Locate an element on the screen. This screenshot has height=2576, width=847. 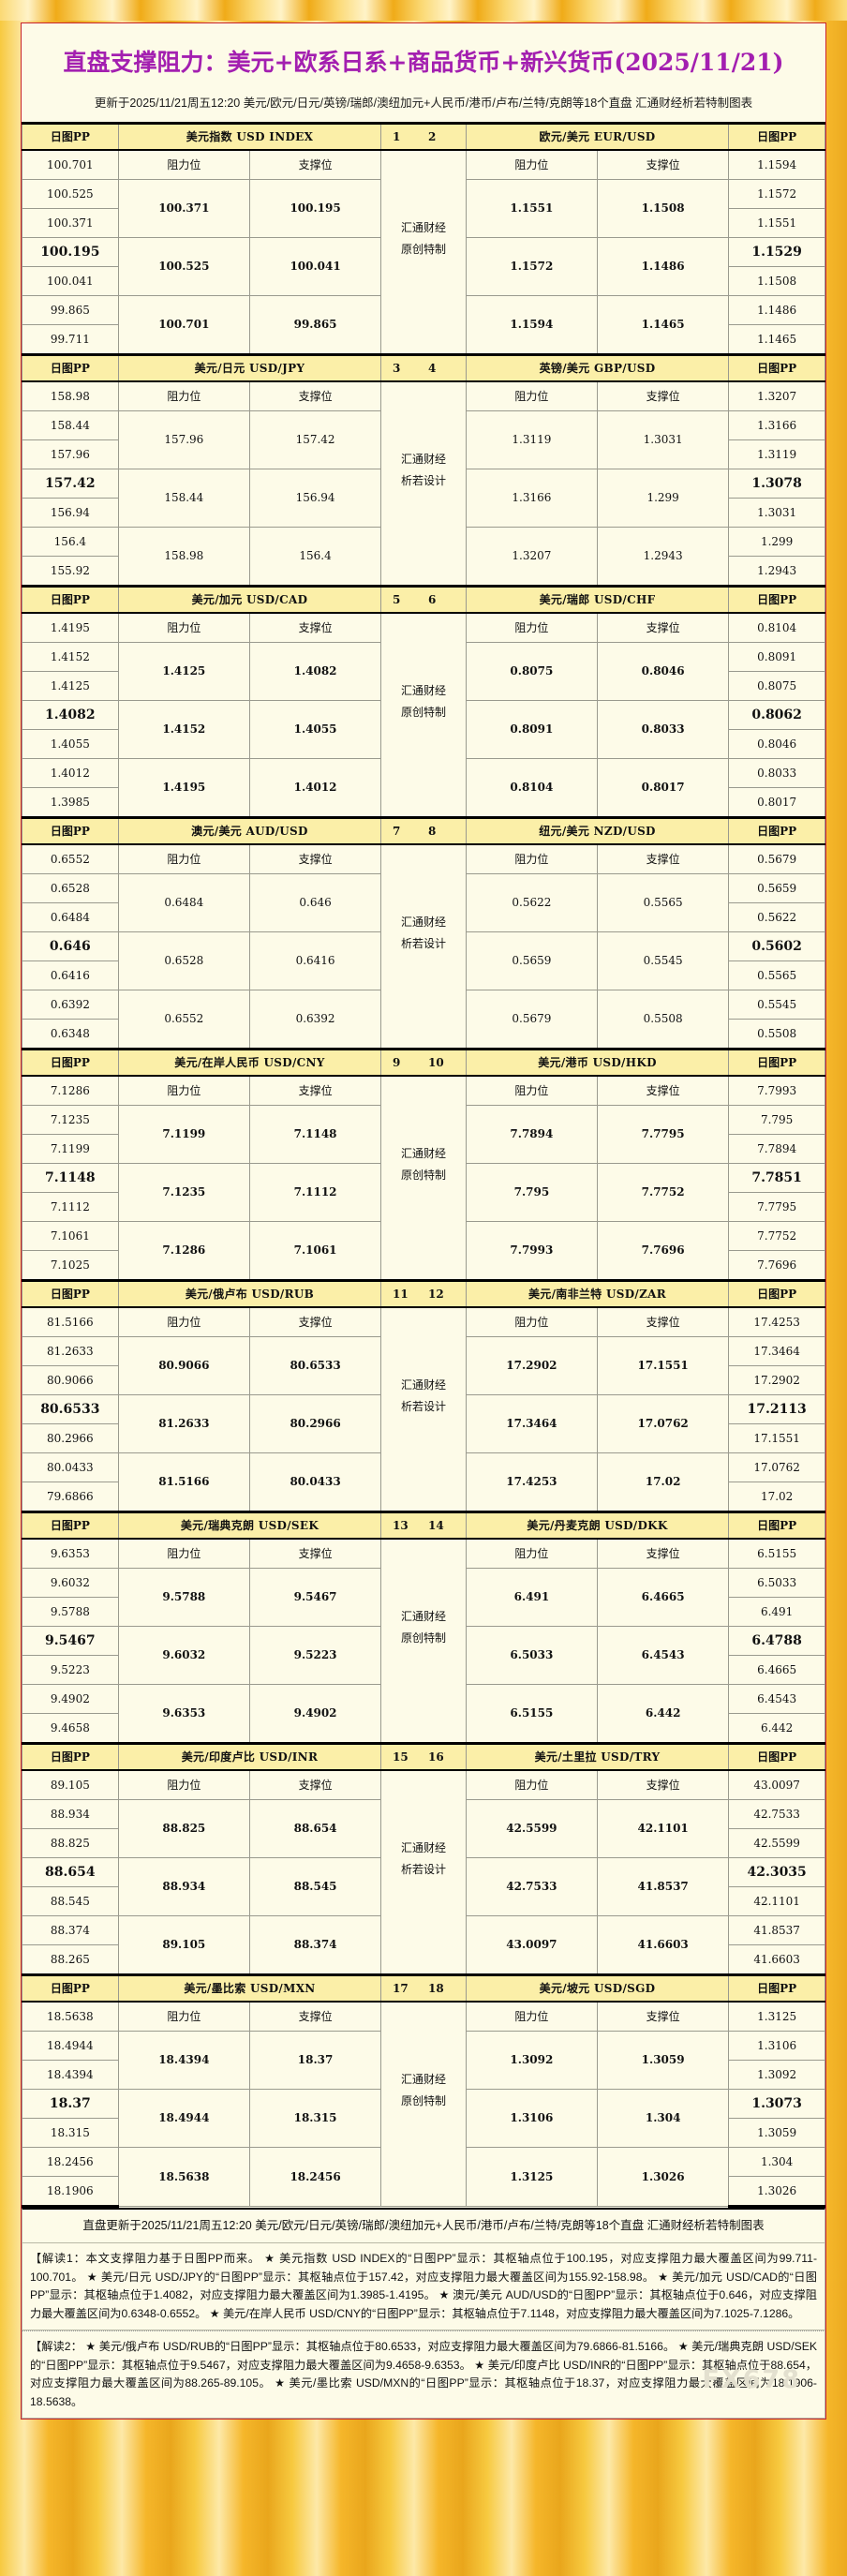
block-header-row: 日图PP 美元/在岸人民币 USD/CNY 9 10 美元/港币 USD/HKD 日图PP is located at coordinates (424, 1062).